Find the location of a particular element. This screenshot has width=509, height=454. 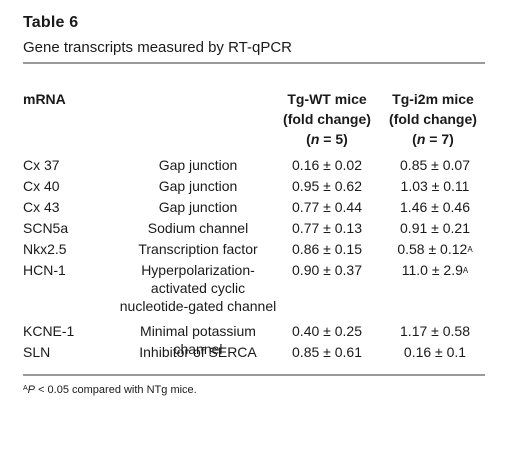

header-tg-wt-n: (n = 5) is located at coordinates (327, 139).